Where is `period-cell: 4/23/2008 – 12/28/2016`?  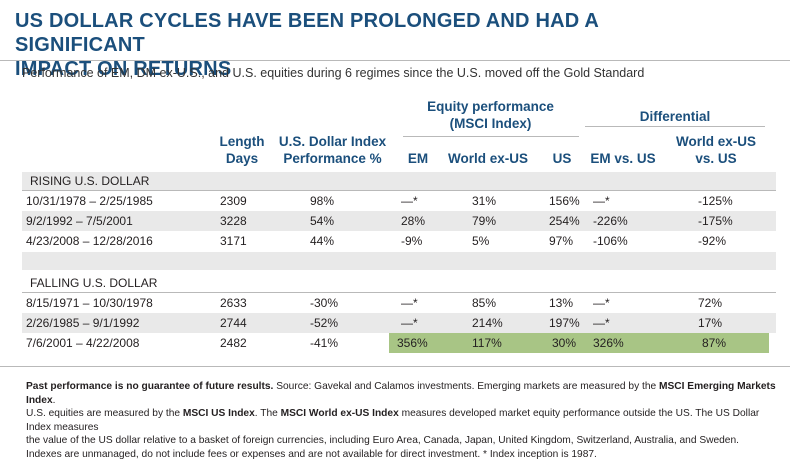
period-cell: 4/23/2008 – 12/28/2016 is located at coordinates (89, 241).